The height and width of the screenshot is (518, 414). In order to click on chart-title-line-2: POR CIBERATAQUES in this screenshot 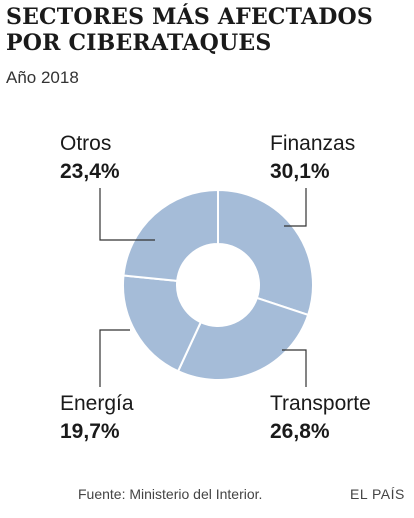, I will do `click(139, 43)`.